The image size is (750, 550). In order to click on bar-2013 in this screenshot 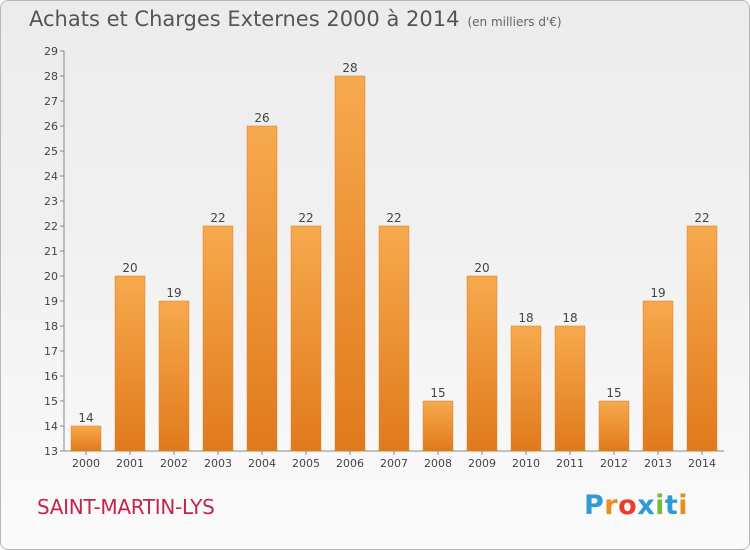, I will do `click(658, 376)`.